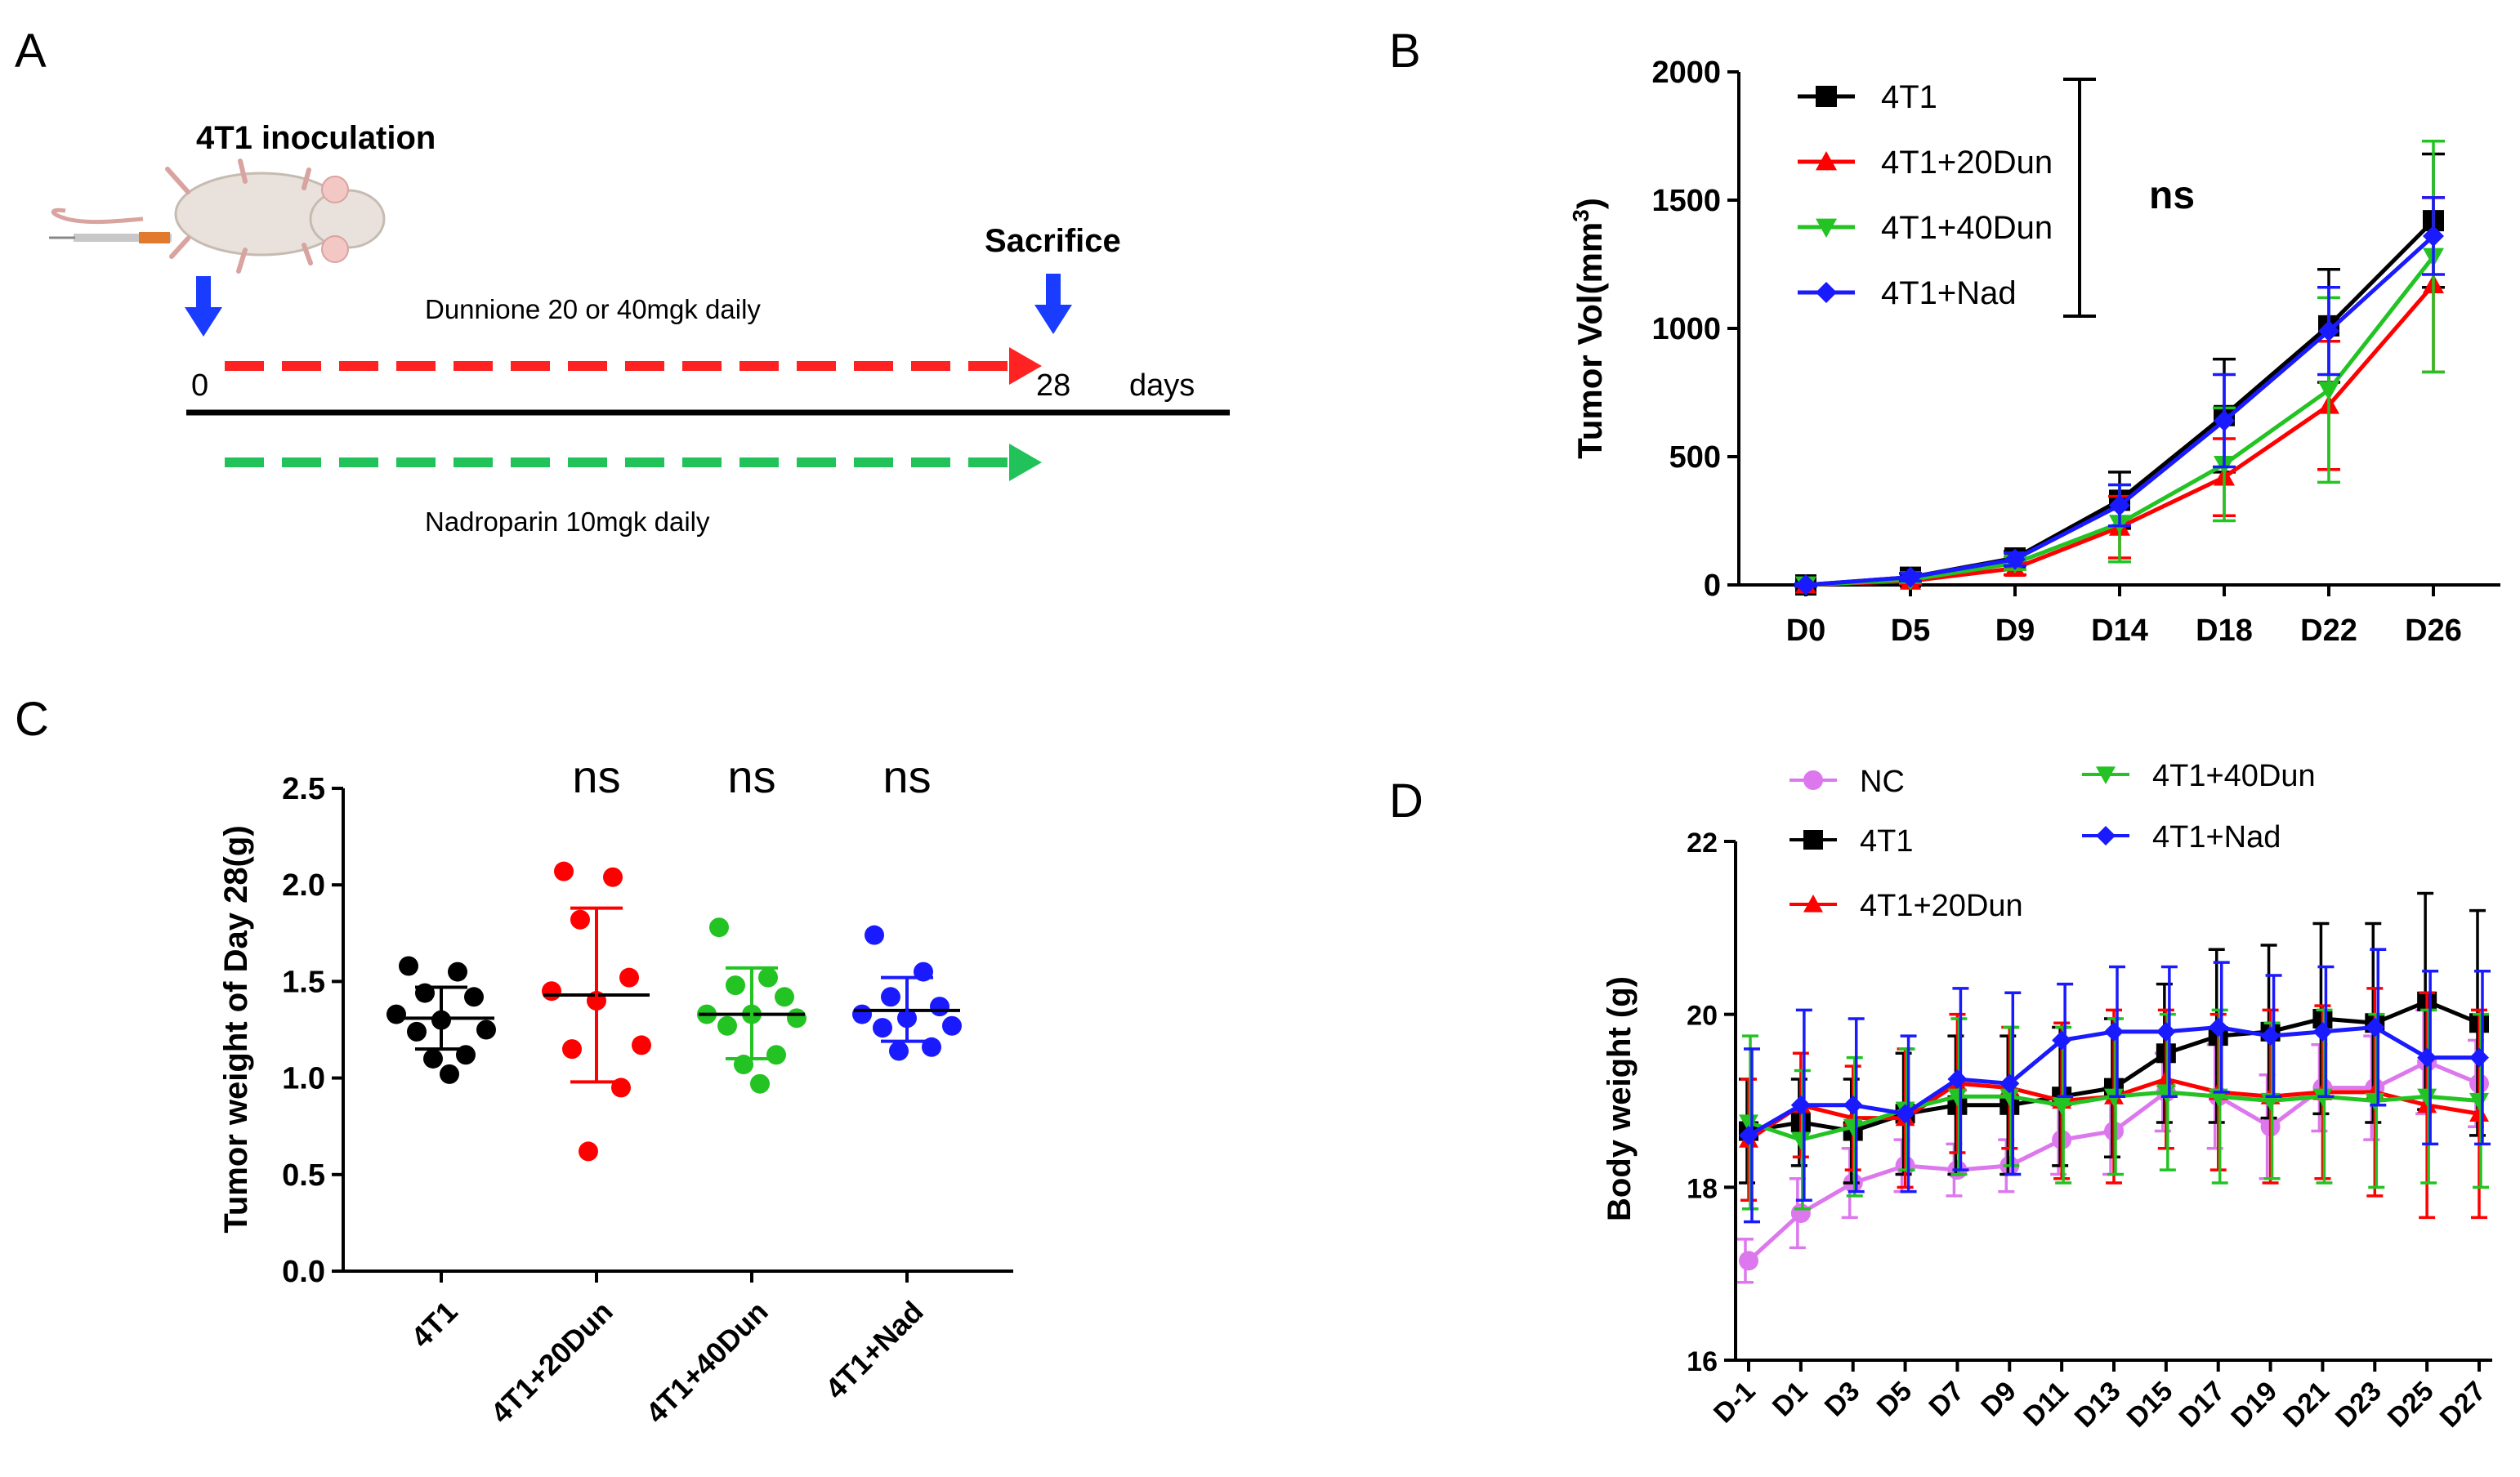 This screenshot has width=2520, height=1477. I want to click on x-tick-label: D7, so click(1946, 1399).